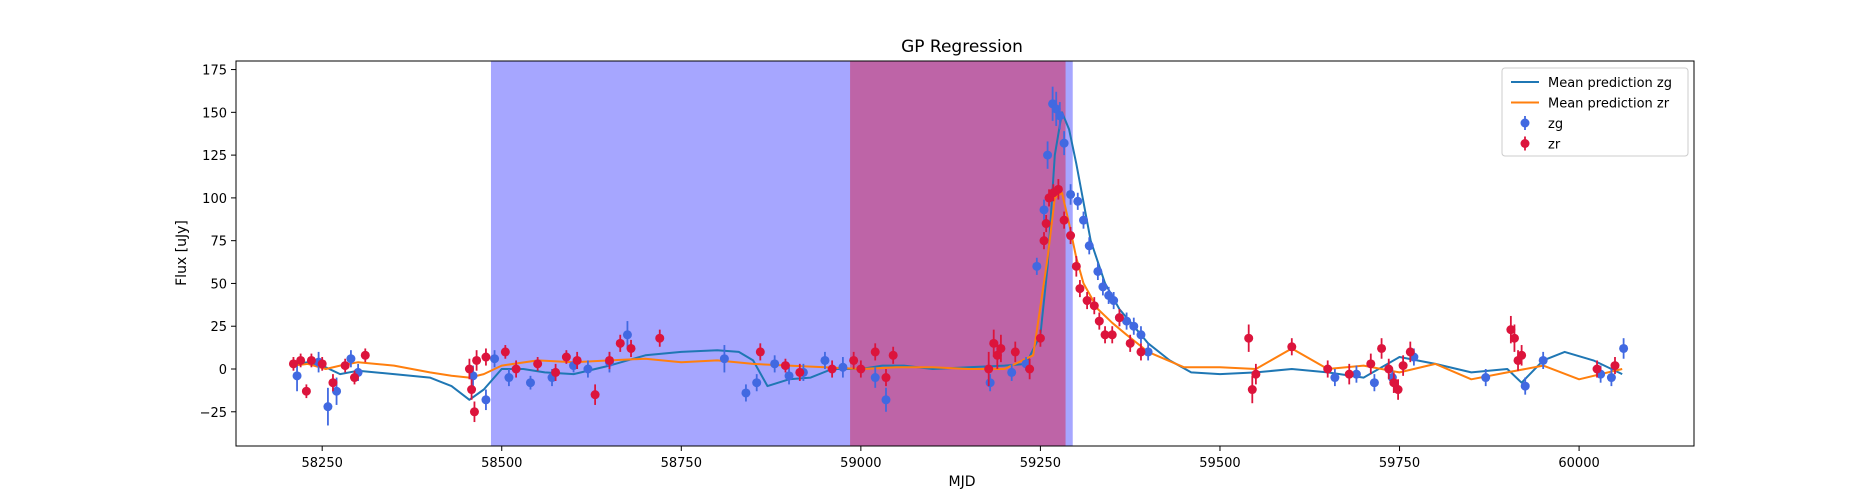 This screenshot has height=500, width=1875. What do you see at coordinates (1525, 123) in the screenshot?
I see `legend-marker-zg` at bounding box center [1525, 123].